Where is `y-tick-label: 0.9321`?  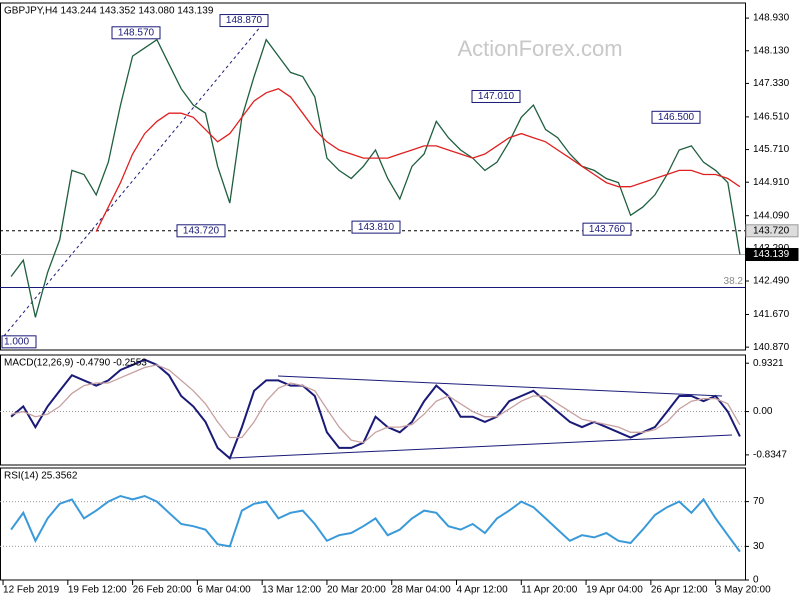
y-tick-label: 0.9321 is located at coordinates (768, 363).